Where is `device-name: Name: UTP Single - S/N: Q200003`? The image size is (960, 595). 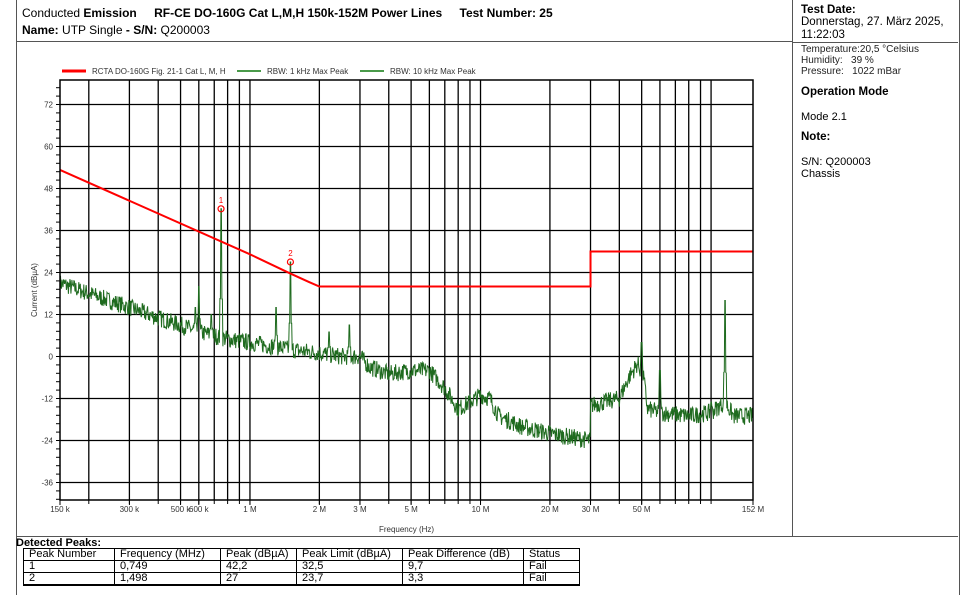 device-name: Name: UTP Single - S/N: Q200003 is located at coordinates (116, 30).